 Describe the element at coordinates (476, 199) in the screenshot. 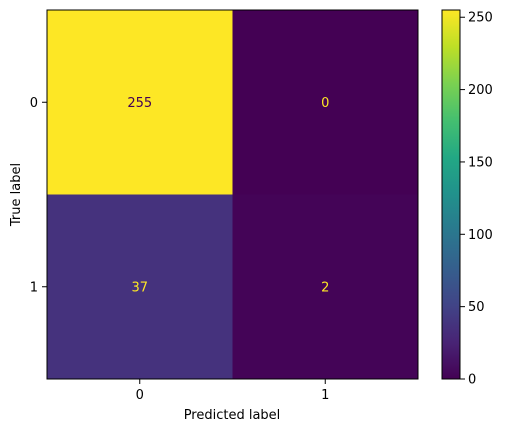

I see `colorbar-ticks: 0 50 100 150 200 250` at that location.